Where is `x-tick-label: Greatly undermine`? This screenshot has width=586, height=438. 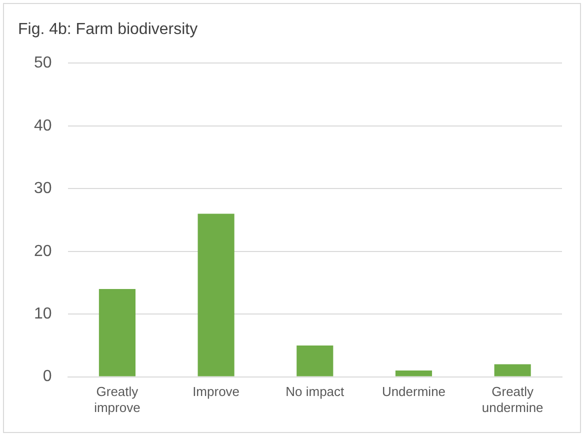
x-tick-label: Greatly undermine is located at coordinates (513, 399).